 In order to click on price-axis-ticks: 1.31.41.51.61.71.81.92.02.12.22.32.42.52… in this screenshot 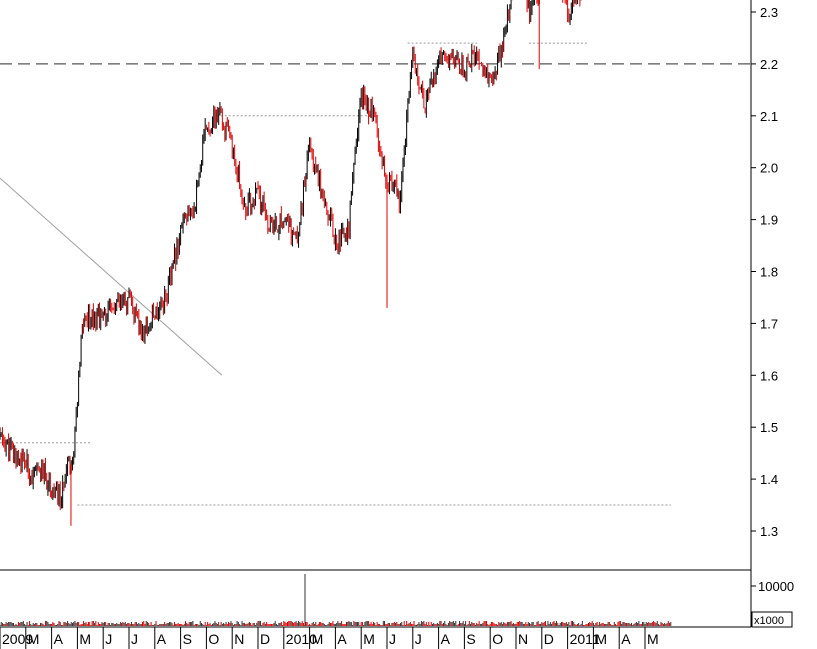, I will do `click(764, 272)`.